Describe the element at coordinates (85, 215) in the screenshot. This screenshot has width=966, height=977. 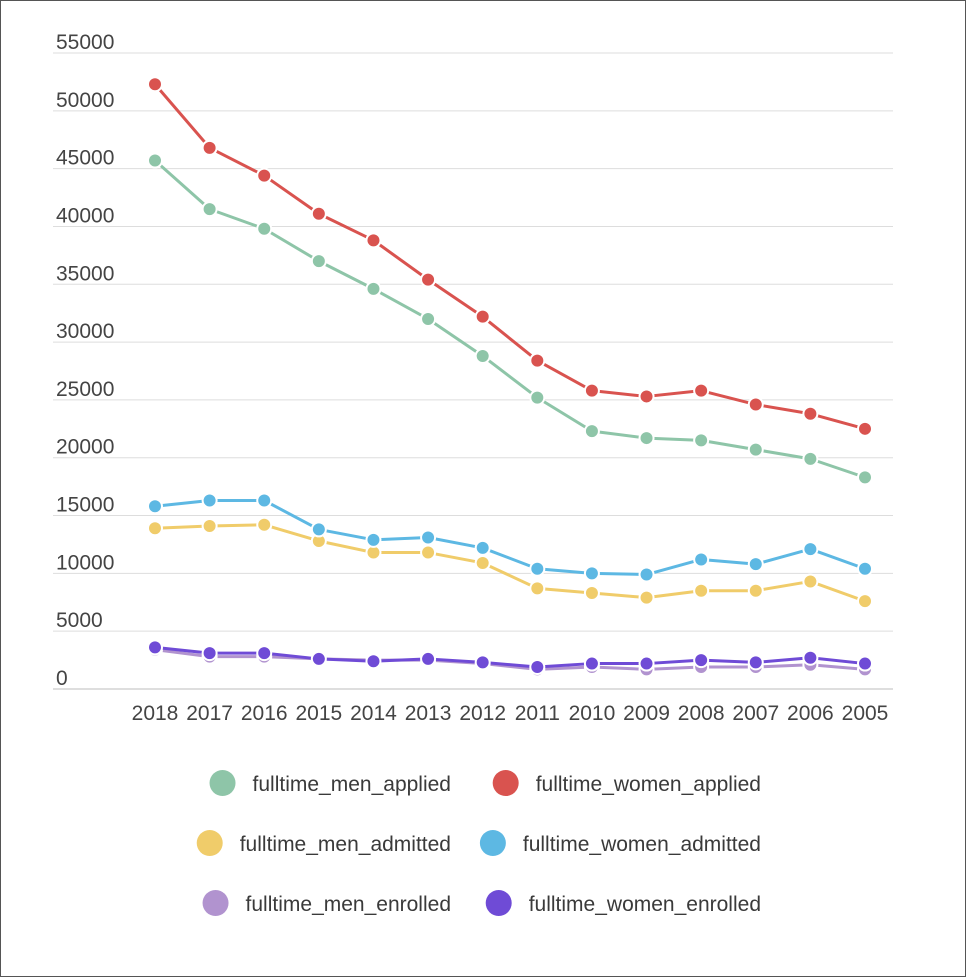
I see `y-tick-label: 40000` at that location.